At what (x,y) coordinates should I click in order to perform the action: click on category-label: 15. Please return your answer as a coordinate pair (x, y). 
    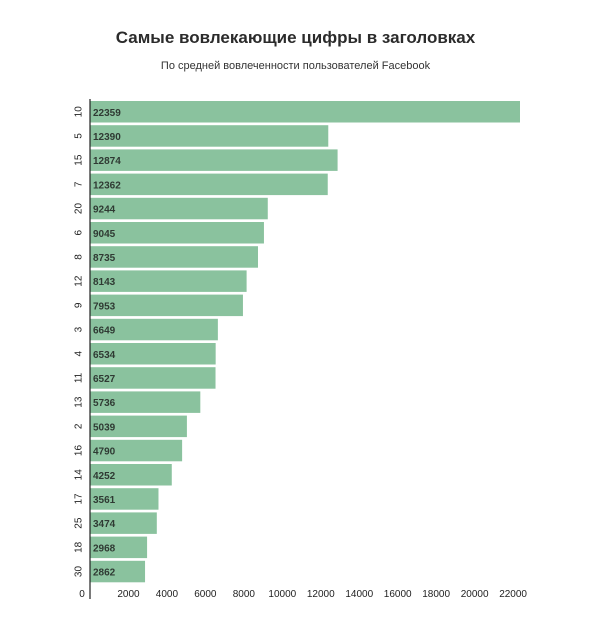
    Looking at the image, I should click on (79, 160).